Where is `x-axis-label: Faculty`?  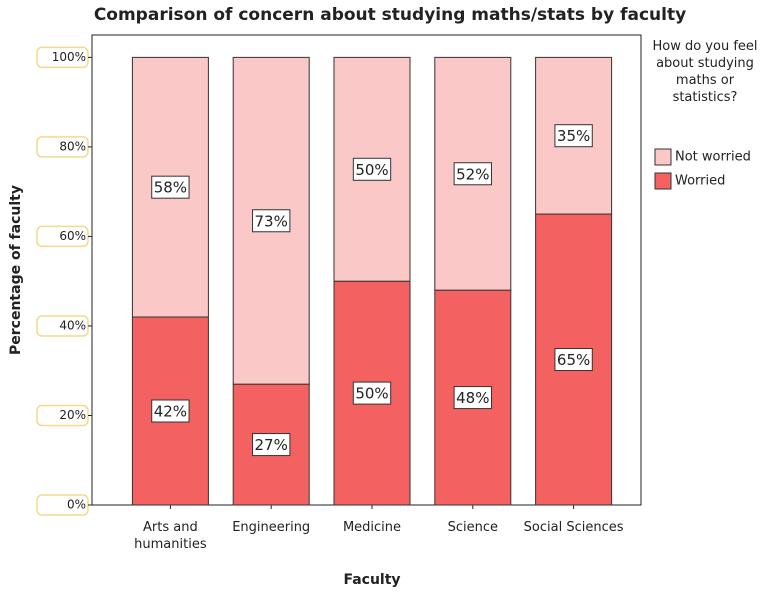
x-axis-label: Faculty is located at coordinates (371, 580).